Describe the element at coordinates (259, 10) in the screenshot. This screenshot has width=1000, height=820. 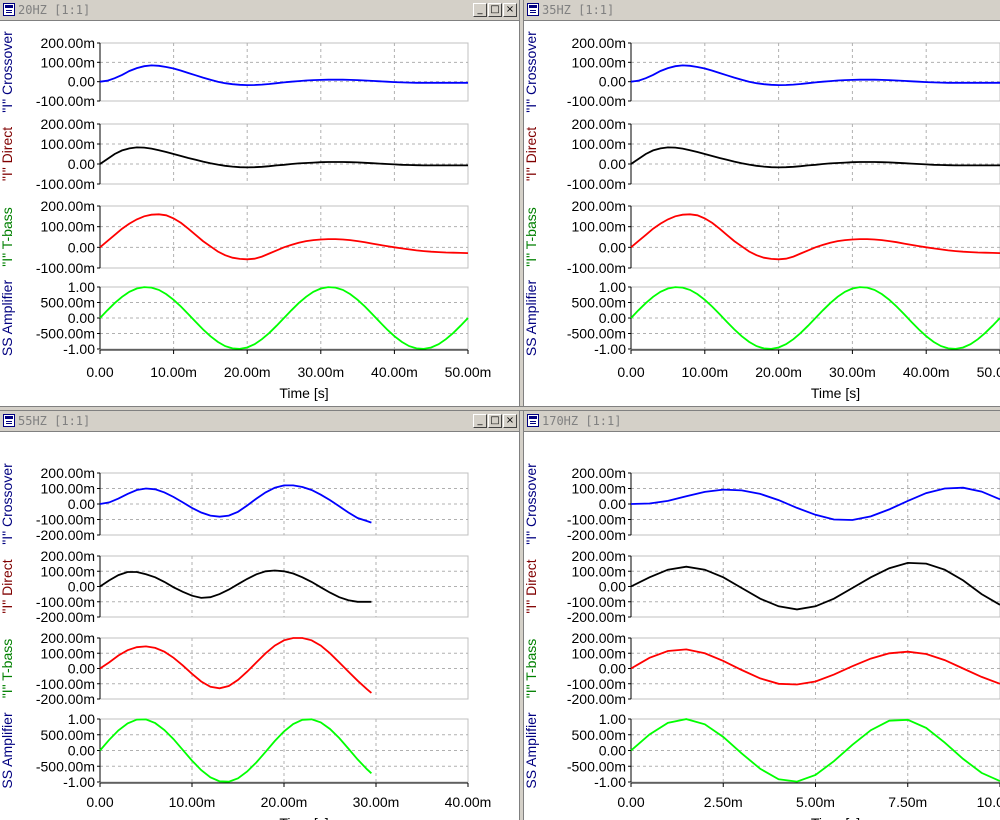
I see `window-titlebar: 20HZ [1:1] _ □ ×` at that location.